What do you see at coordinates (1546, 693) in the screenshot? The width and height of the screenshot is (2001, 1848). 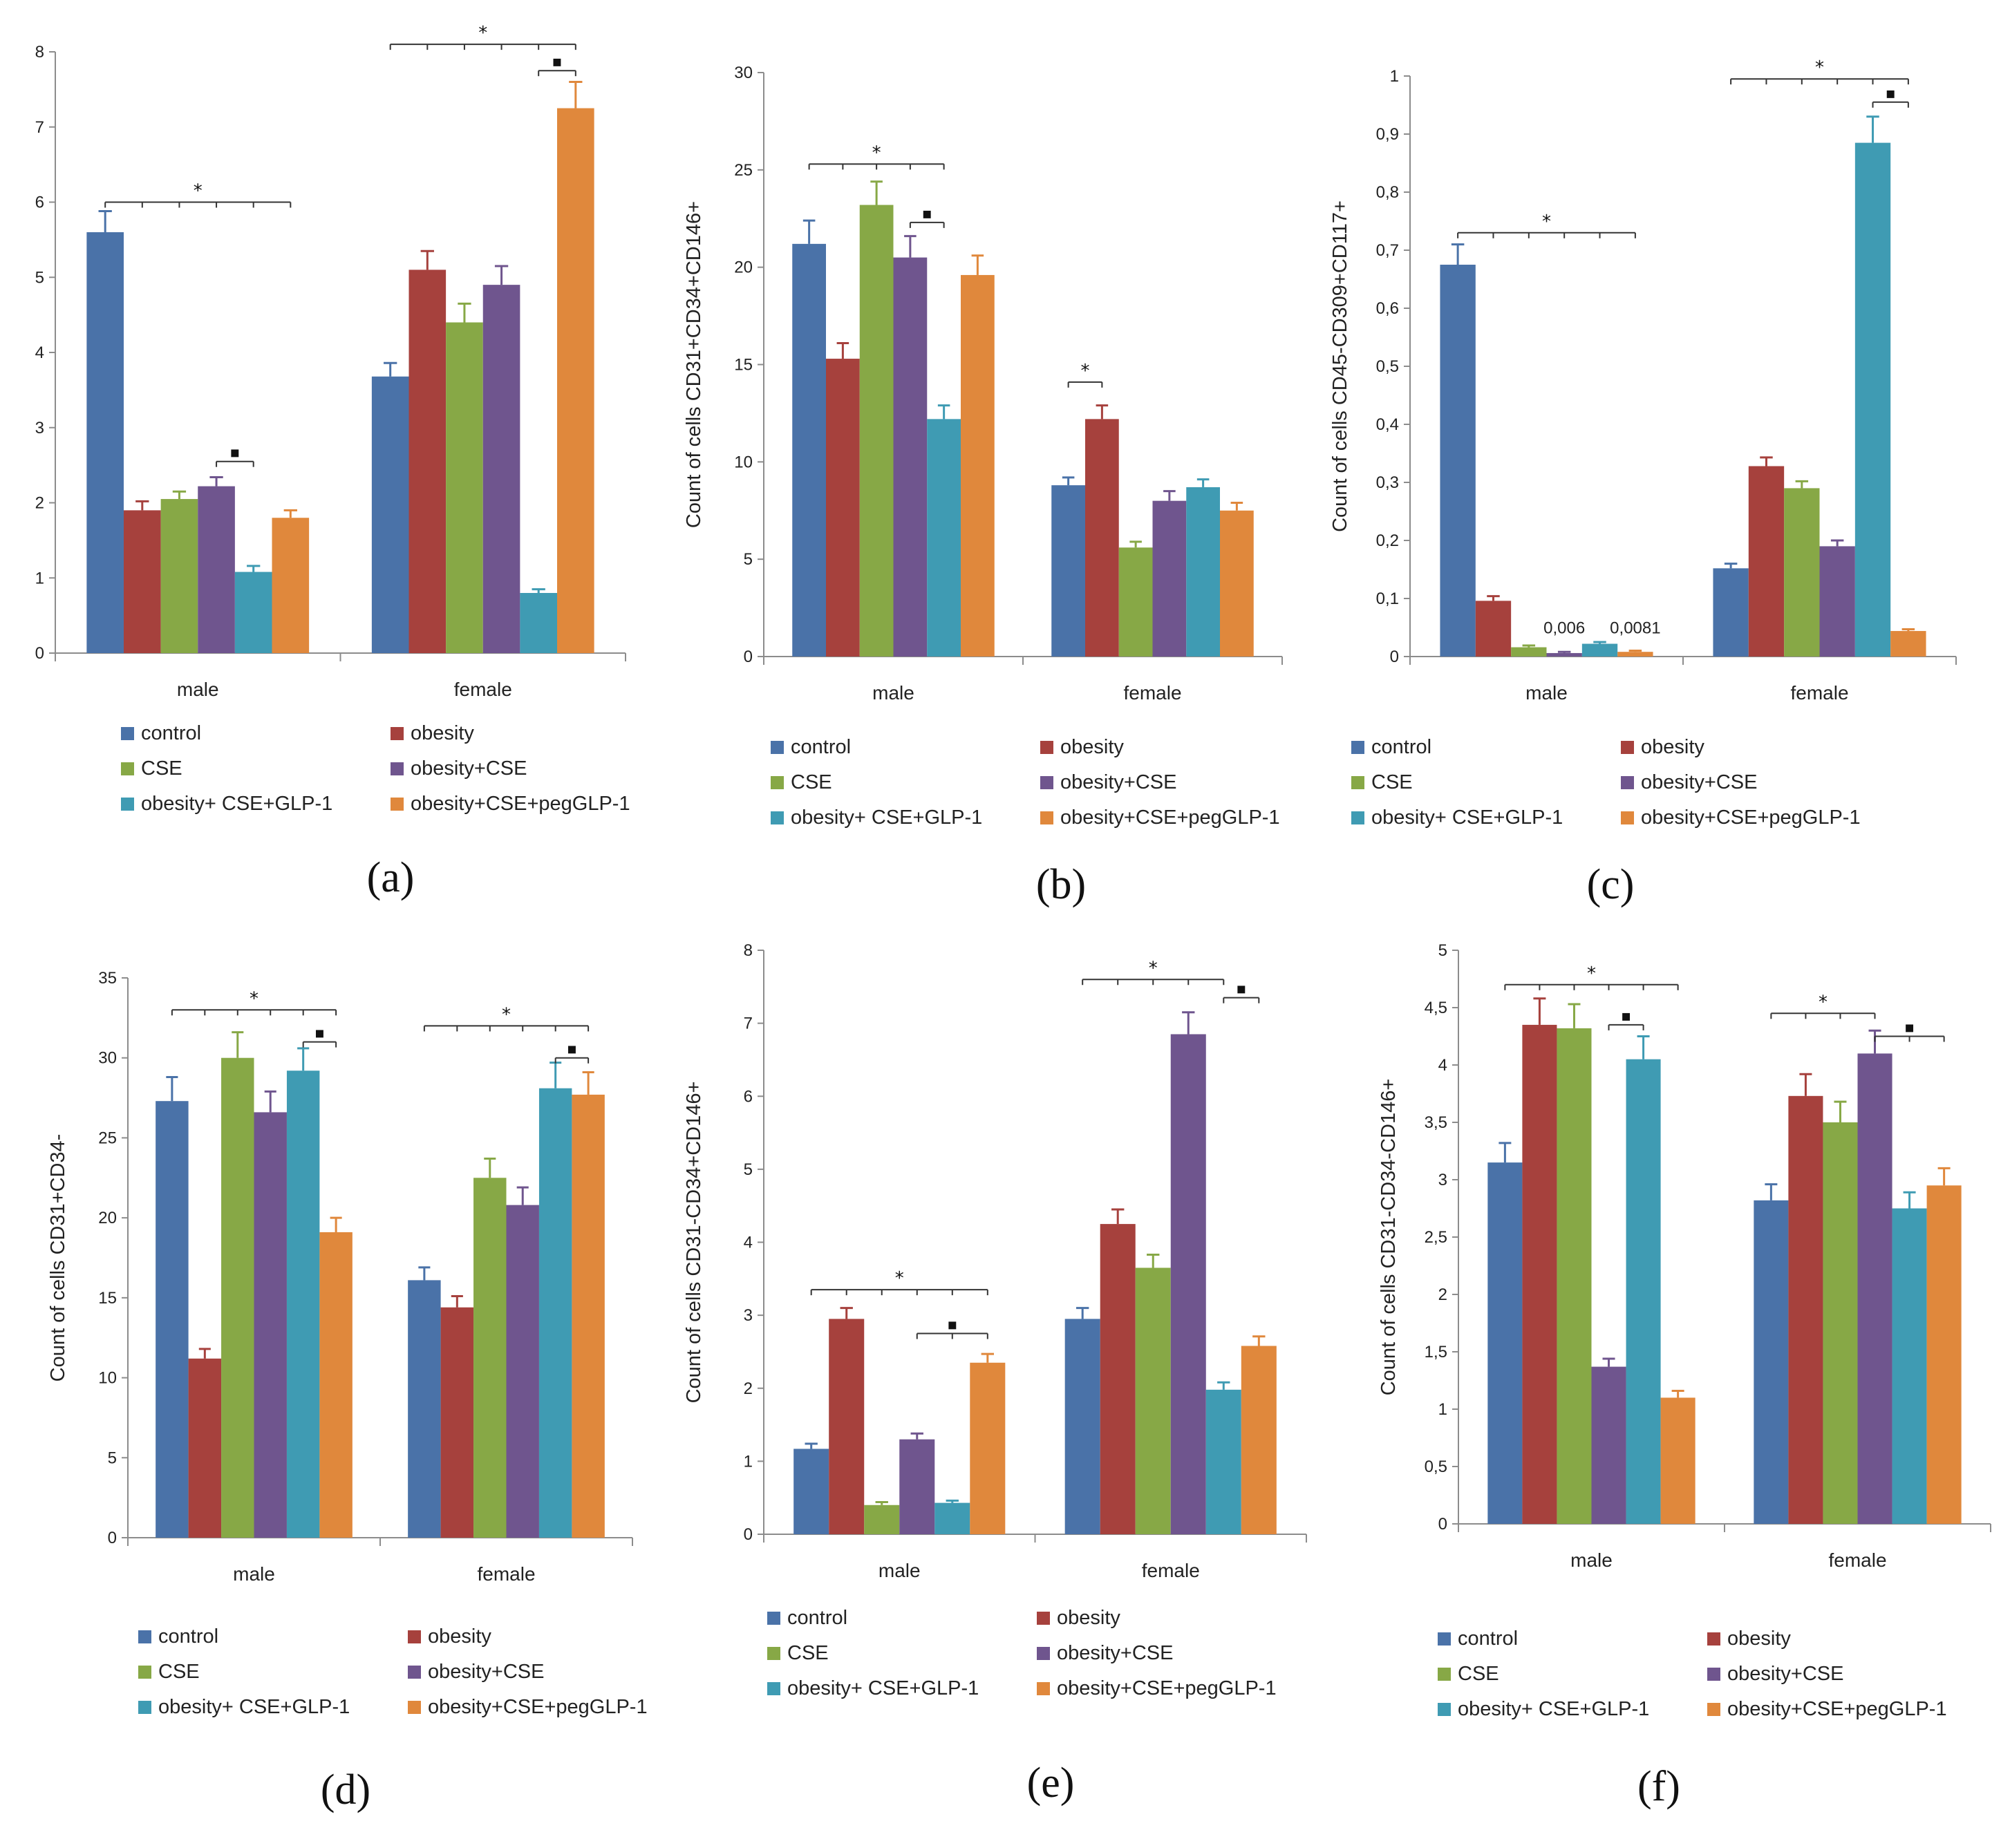 I see `x-category-label: male` at bounding box center [1546, 693].